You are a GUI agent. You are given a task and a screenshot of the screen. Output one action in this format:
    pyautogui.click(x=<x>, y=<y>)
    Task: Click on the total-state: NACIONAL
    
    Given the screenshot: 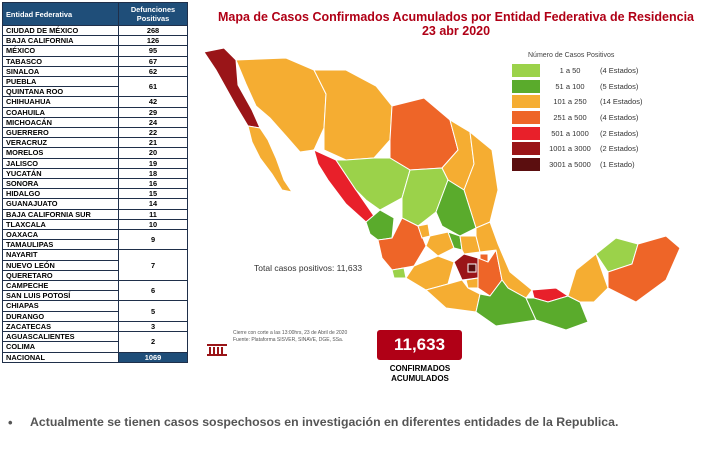 What is the action you would take?
    pyautogui.click(x=60, y=357)
    